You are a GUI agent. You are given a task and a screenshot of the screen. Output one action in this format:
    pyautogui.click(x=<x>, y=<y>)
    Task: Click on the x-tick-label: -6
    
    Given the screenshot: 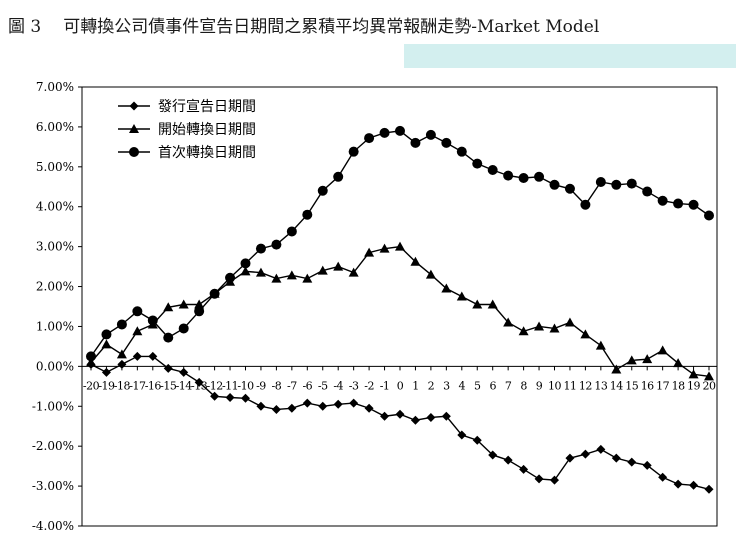 What is the action you would take?
    pyautogui.click(x=307, y=385)
    